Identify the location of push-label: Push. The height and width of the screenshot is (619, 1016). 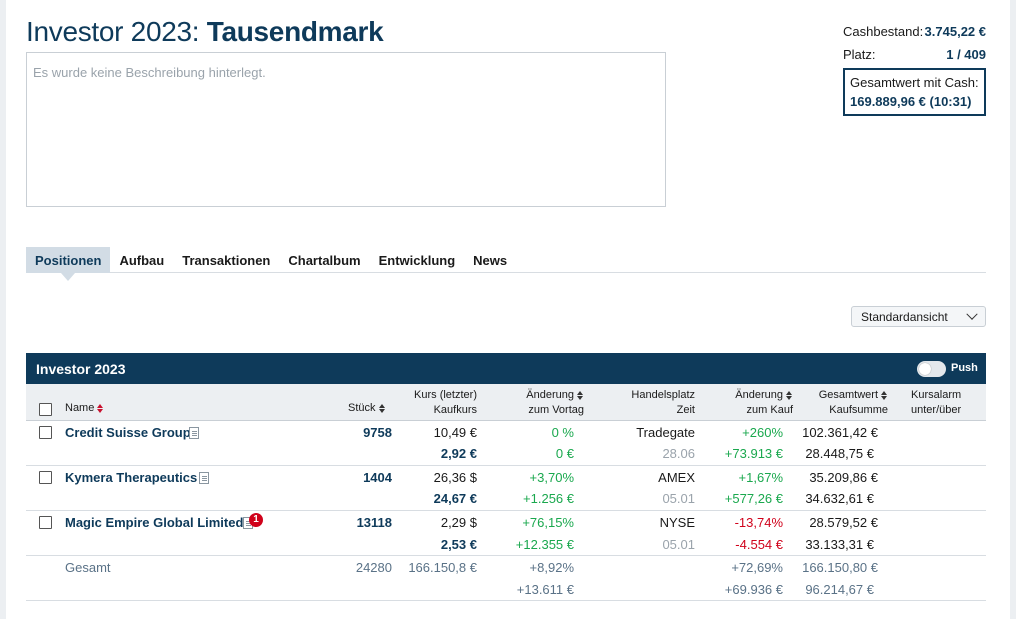
(964, 368).